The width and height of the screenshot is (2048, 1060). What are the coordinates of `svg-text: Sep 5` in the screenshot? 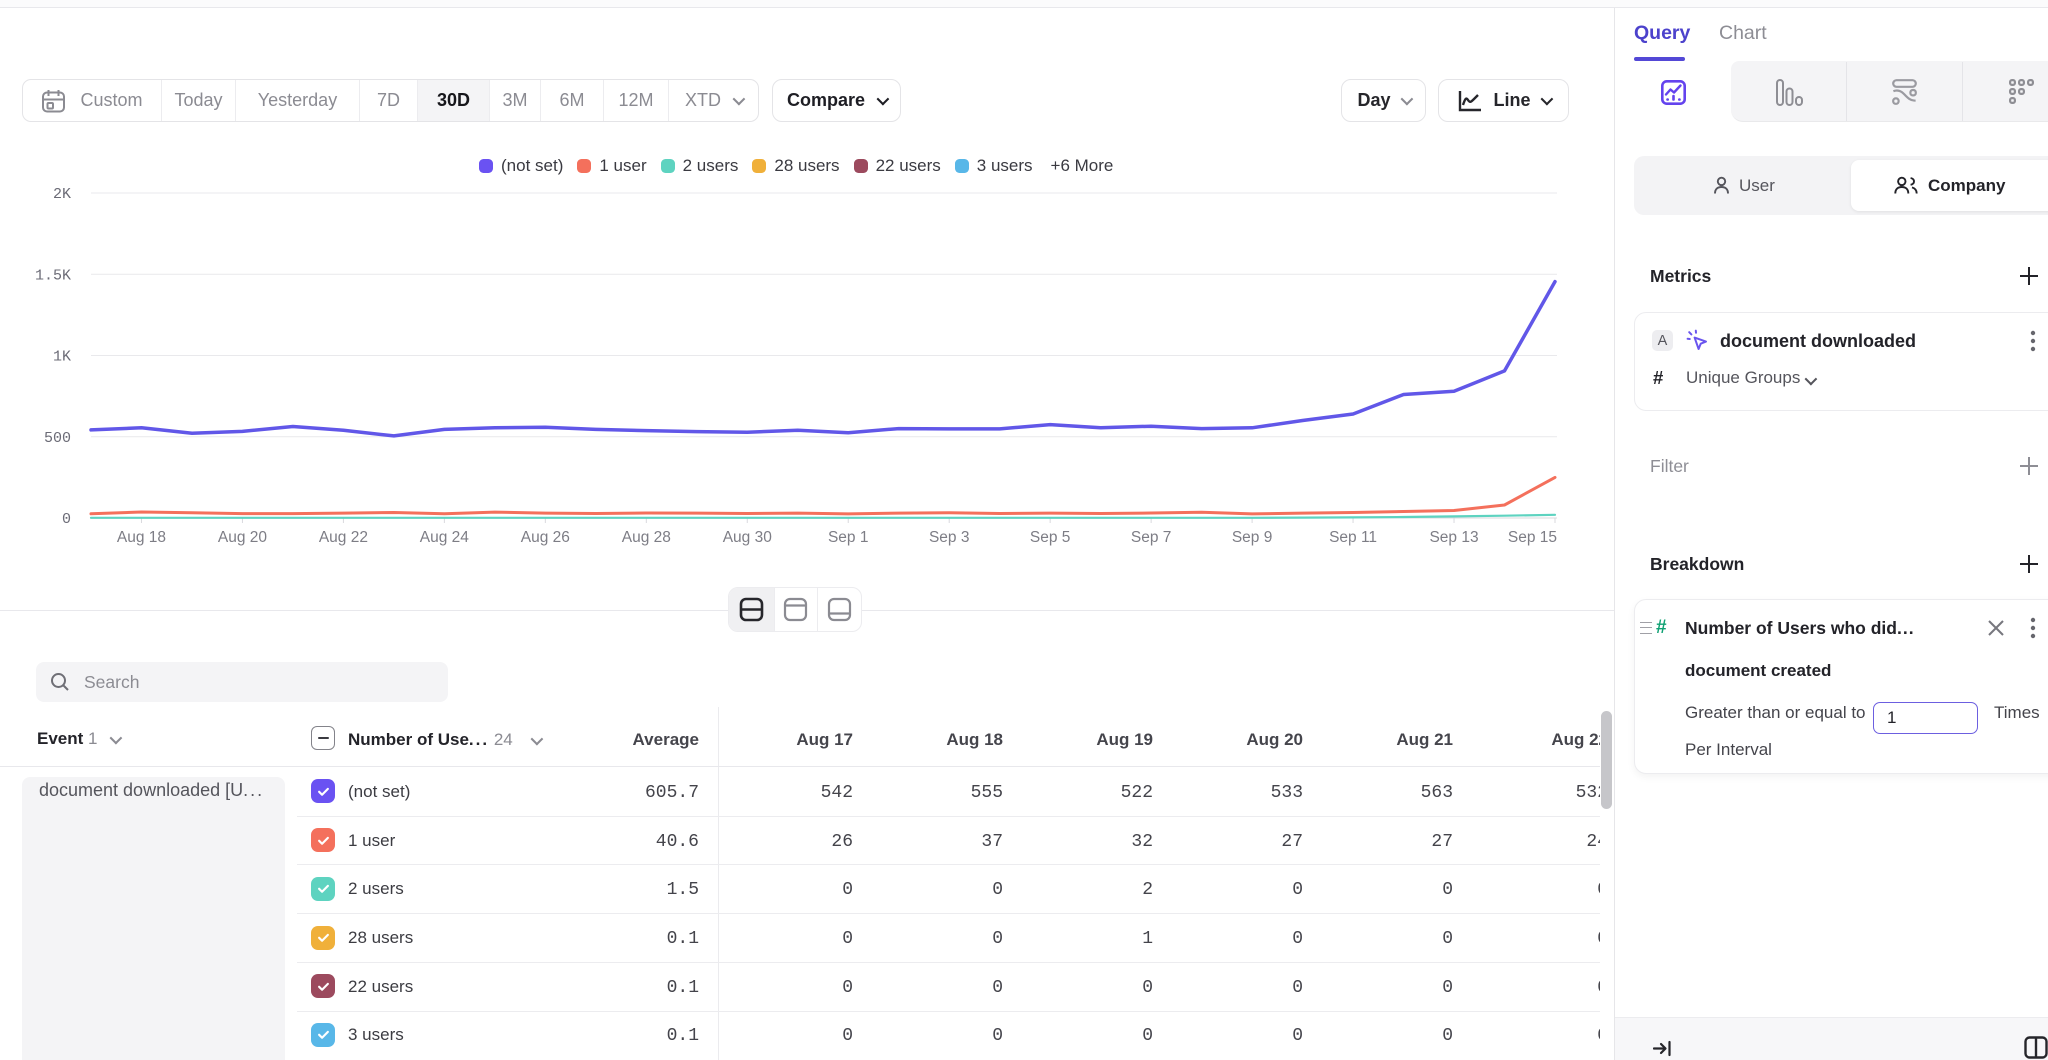 It's located at (1050, 537).